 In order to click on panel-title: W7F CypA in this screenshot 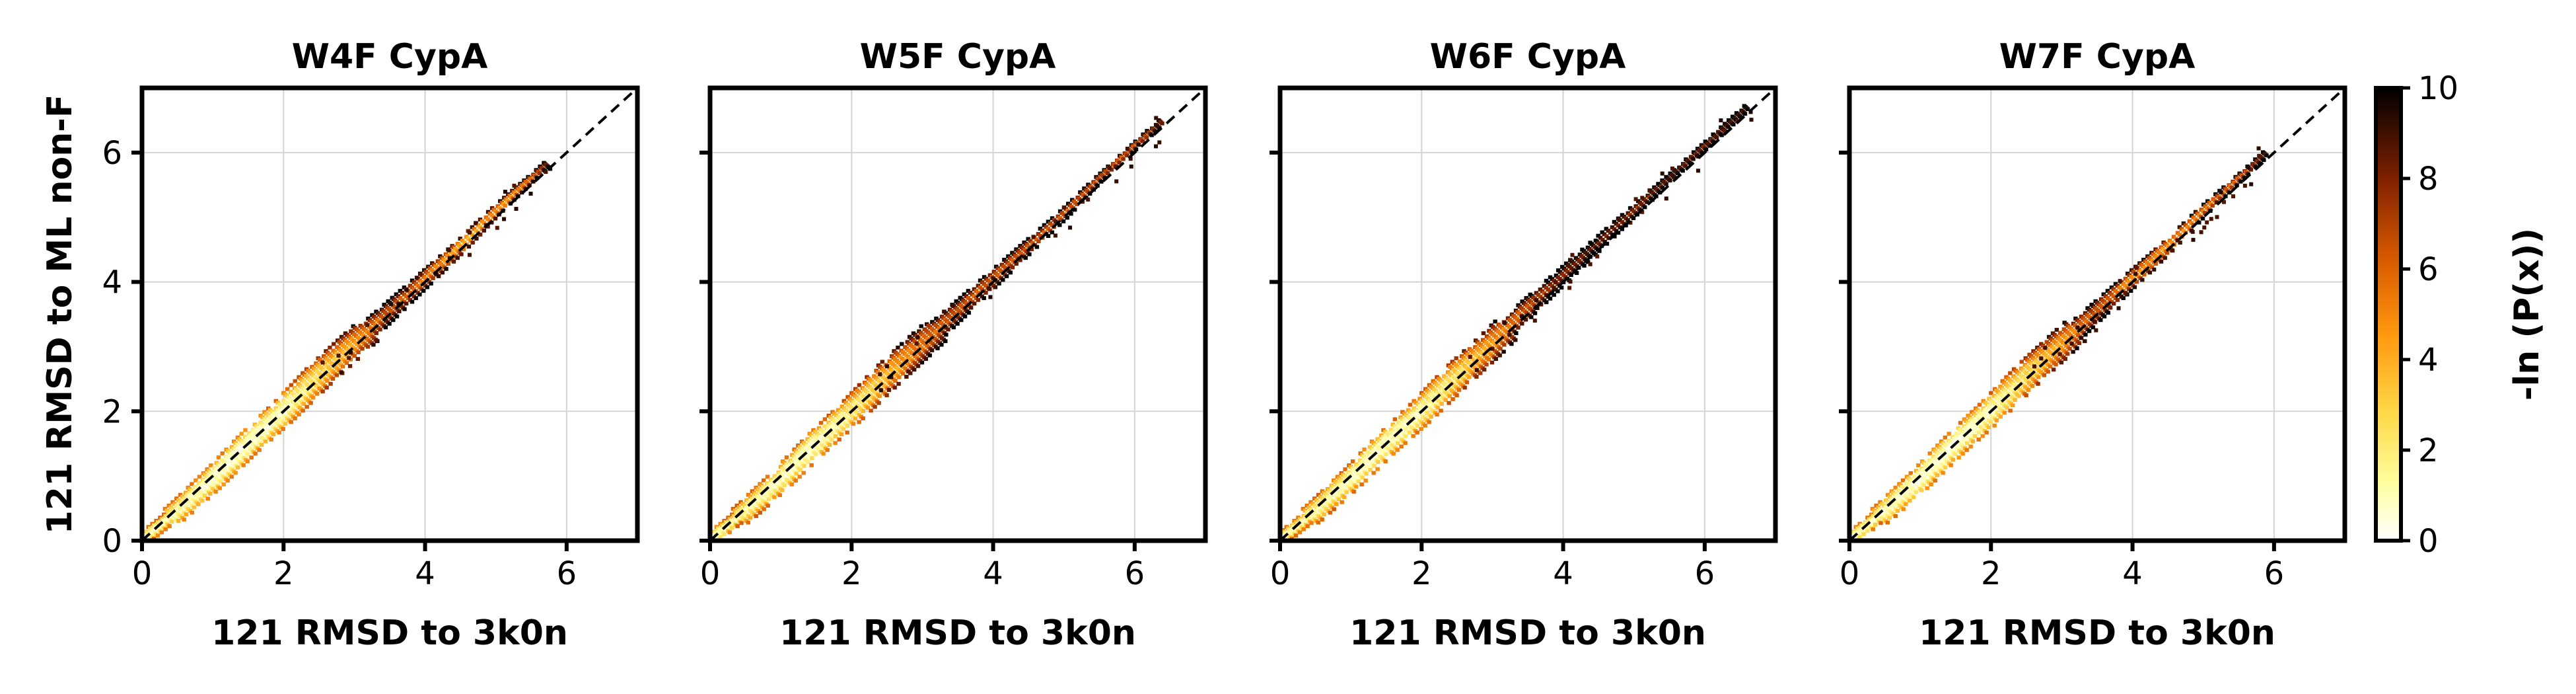, I will do `click(2097, 57)`.